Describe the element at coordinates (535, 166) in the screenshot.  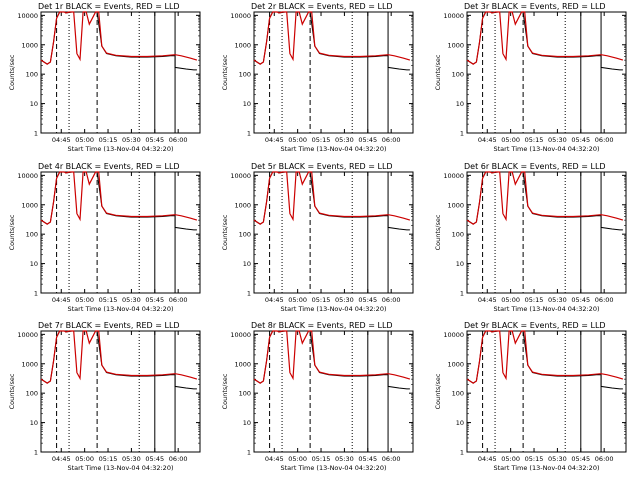
I see `chart-title: Det 6r BLACK = Events, RED = LLD` at that location.